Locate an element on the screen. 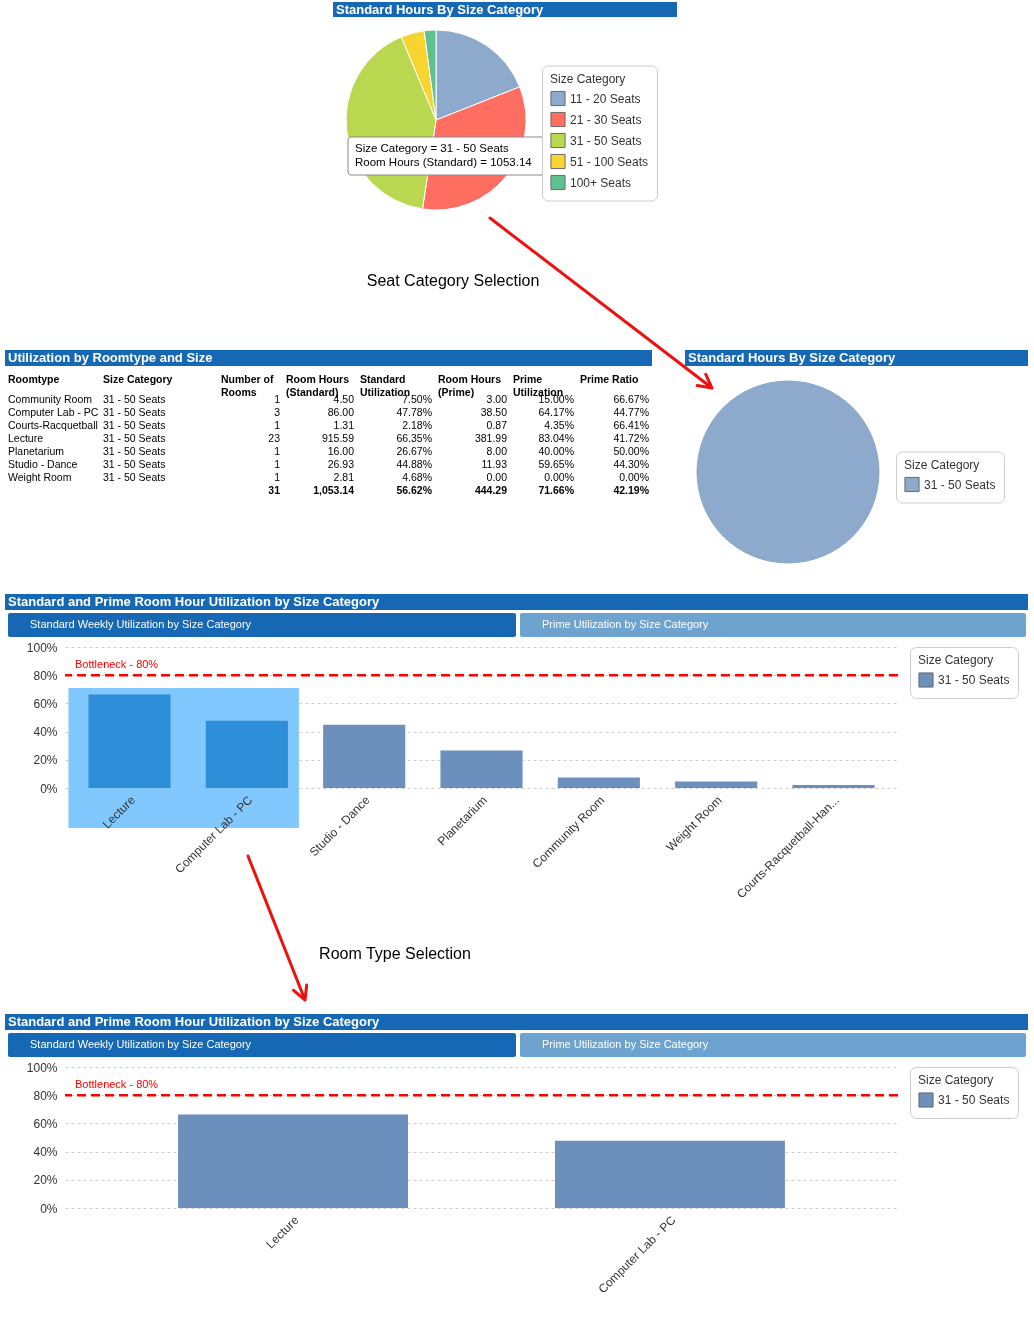  legend-label: 21 - 30 Seats is located at coordinates (606, 119).